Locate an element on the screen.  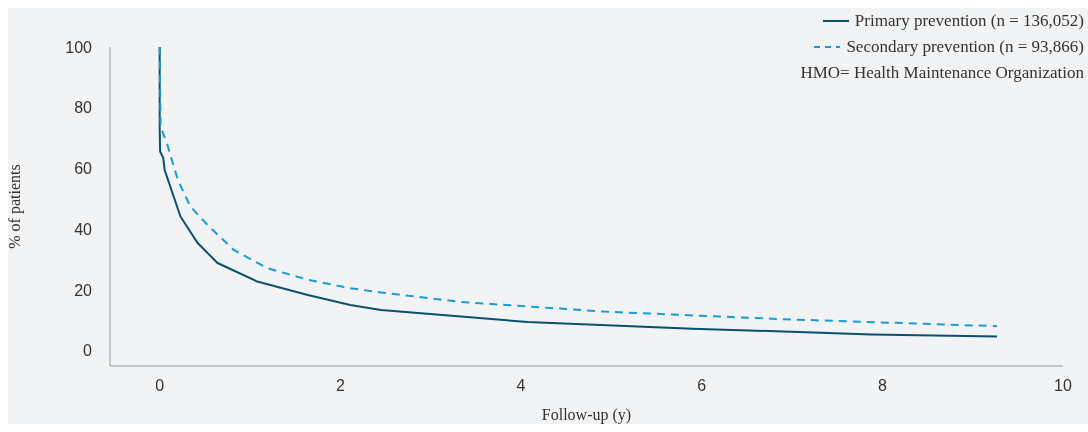
x-tick-label: 2 is located at coordinates (340, 386).